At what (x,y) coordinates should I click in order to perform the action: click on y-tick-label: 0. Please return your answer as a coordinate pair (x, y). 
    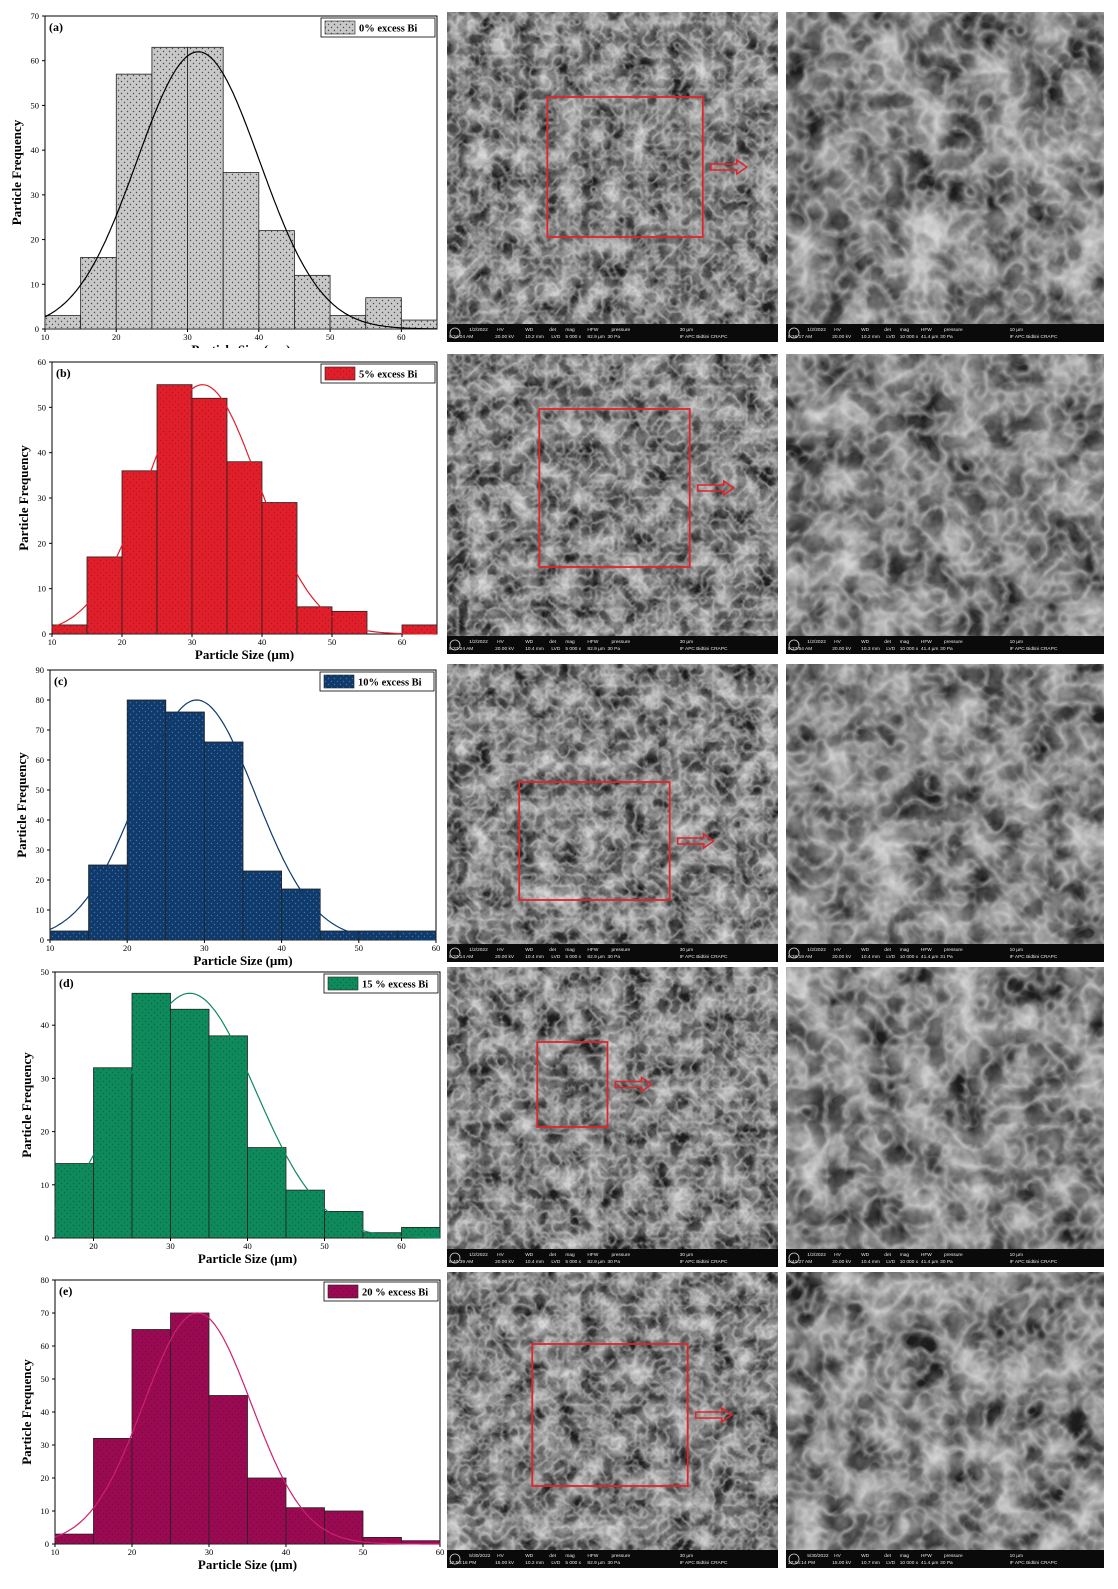
    Looking at the image, I should click on (42, 940).